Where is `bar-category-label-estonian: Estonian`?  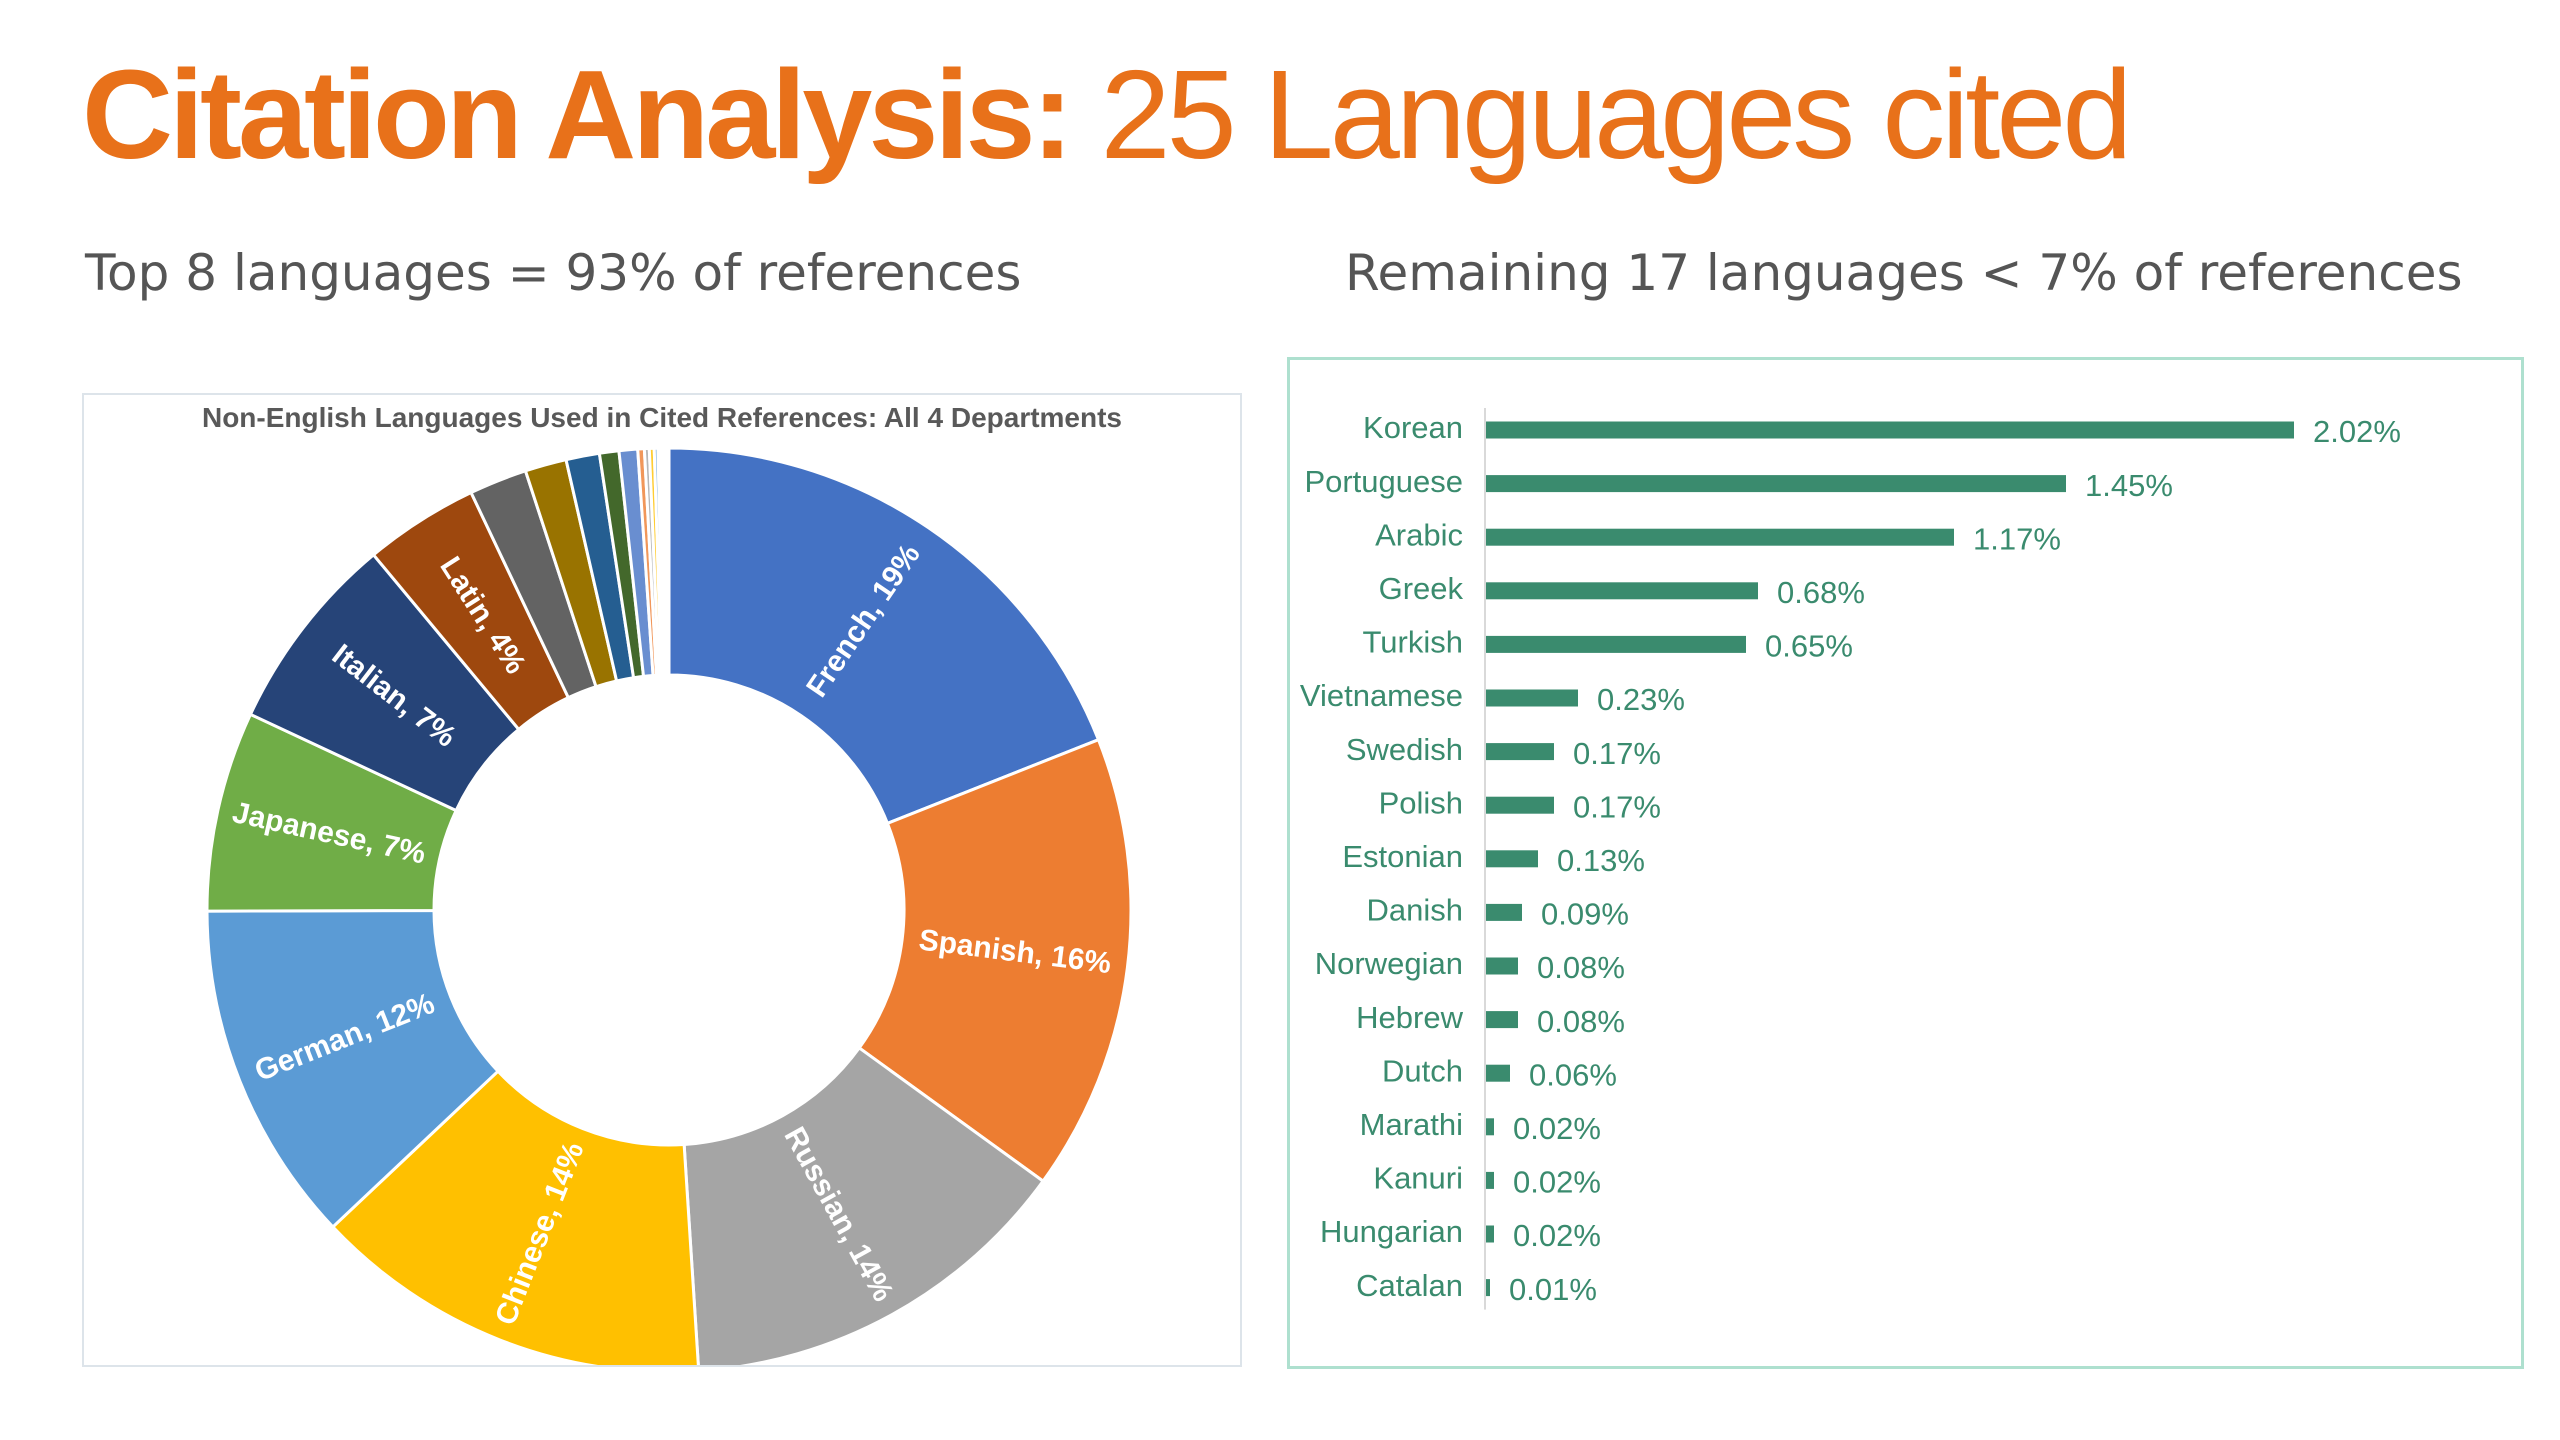 bar-category-label-estonian: Estonian is located at coordinates (1402, 856).